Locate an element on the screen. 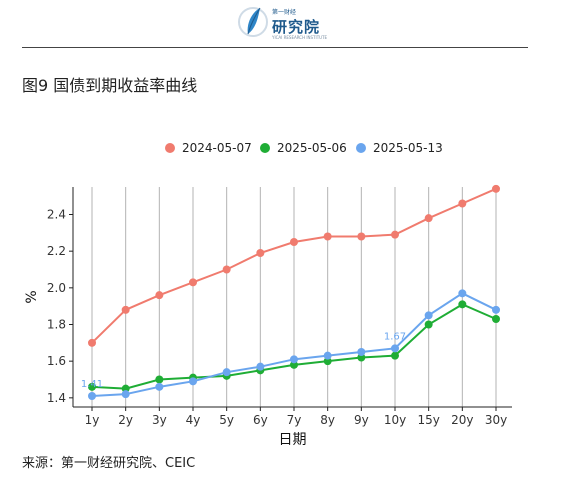 Image resolution: width=575 pixels, height=500 pixels. data-point-2025-05-13-8y is located at coordinates (327, 355).